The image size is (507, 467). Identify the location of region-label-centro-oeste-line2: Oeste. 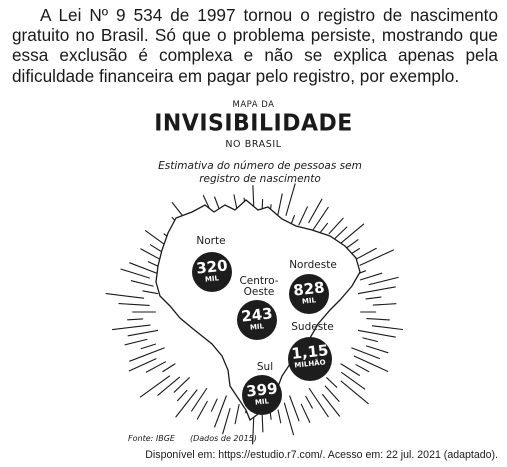
(259, 292).